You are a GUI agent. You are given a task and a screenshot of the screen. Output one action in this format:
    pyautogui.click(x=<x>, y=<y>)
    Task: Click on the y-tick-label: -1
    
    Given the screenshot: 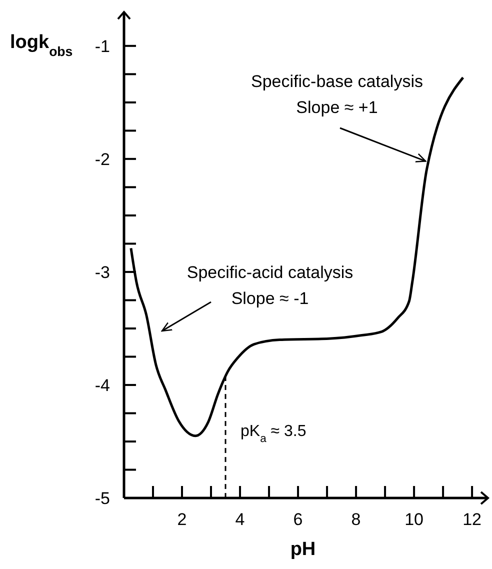 What is the action you would take?
    pyautogui.click(x=102, y=46)
    